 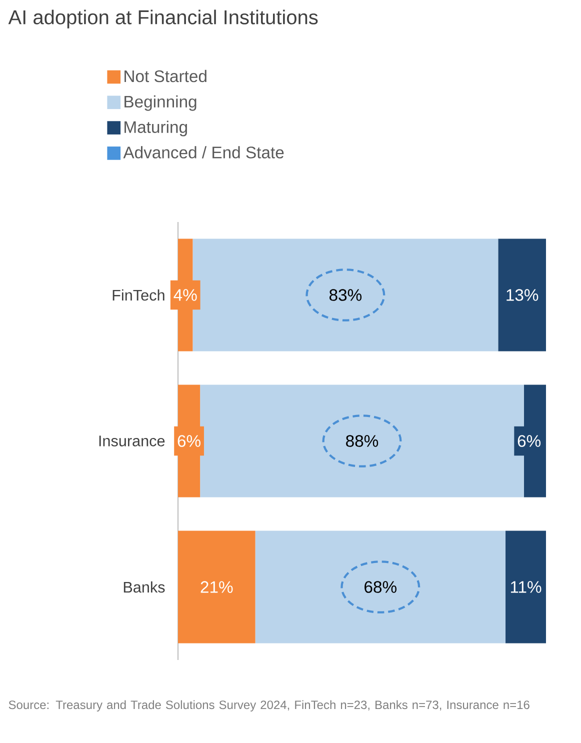 What do you see at coordinates (203, 152) in the screenshot?
I see `legend-label: Advanced / End State` at bounding box center [203, 152].